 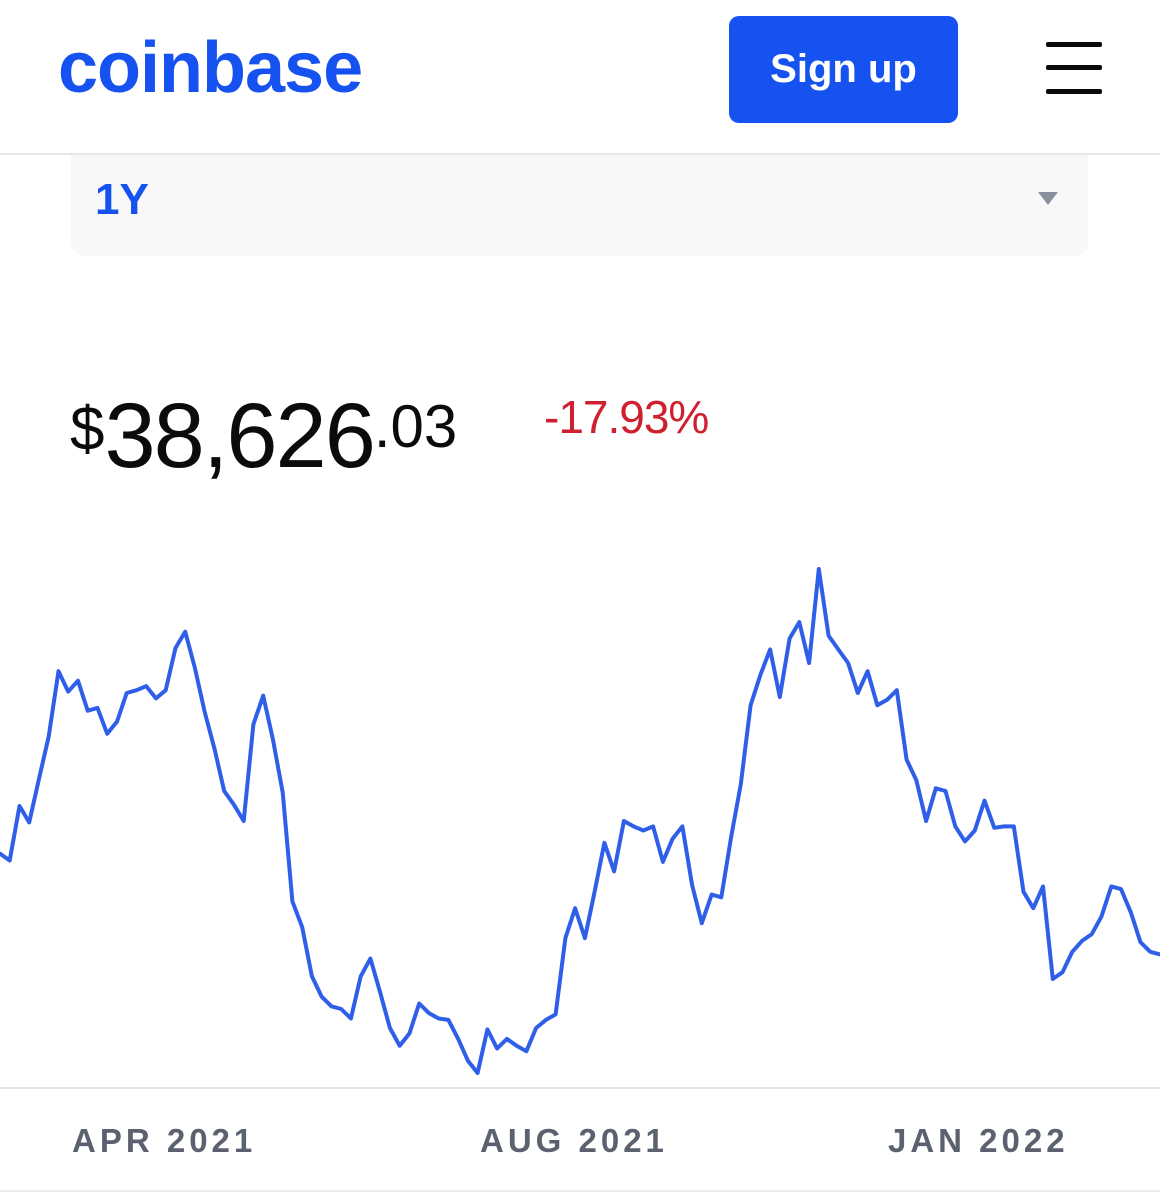 I want to click on price-currency-symbol: $, so click(x=87, y=429).